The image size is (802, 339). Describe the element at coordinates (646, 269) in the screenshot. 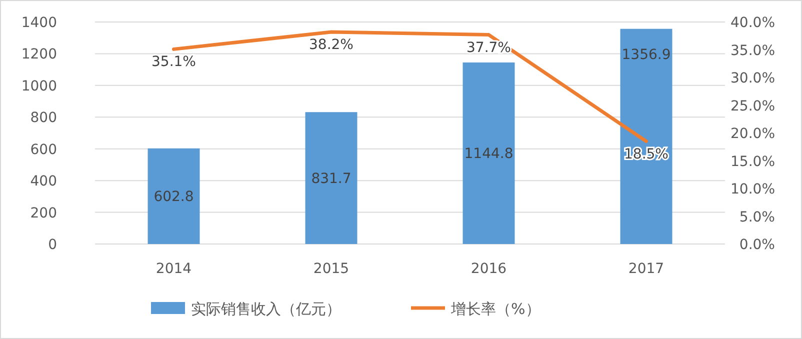

I see `x-tick-label: 2017` at that location.